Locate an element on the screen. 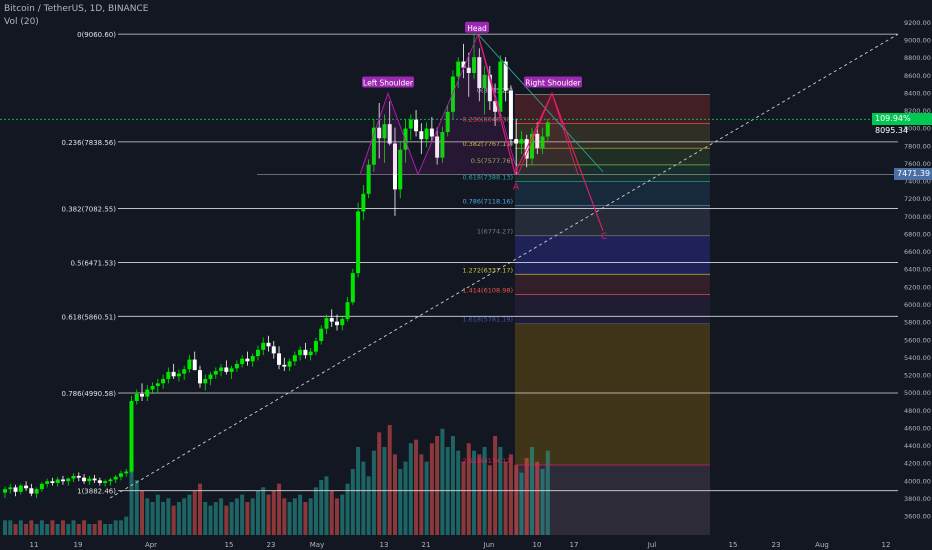 Image resolution: width=932 pixels, height=550 pixels. projection-label: 0.5(7577.76) is located at coordinates (492, 161).